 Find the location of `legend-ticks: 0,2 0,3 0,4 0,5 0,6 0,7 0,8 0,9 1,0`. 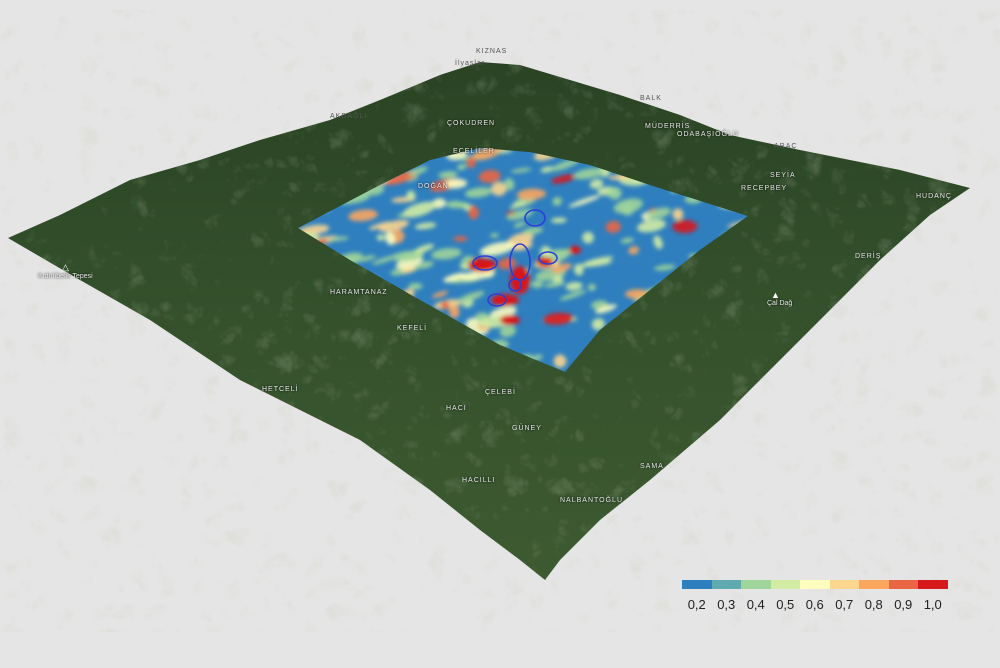

legend-ticks: 0,2 0,3 0,4 0,5 0,6 0,7 0,8 0,9 1,0 is located at coordinates (815, 604).